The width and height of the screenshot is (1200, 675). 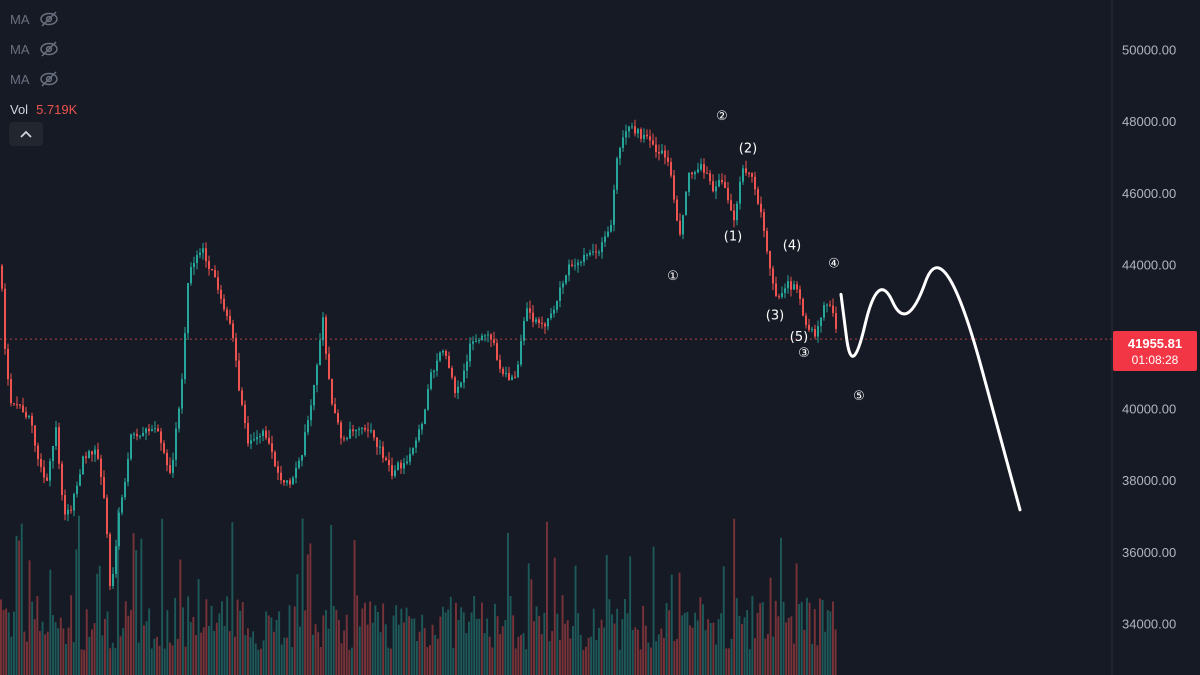 I want to click on indicator-ma-1: MA, so click(x=43, y=19).